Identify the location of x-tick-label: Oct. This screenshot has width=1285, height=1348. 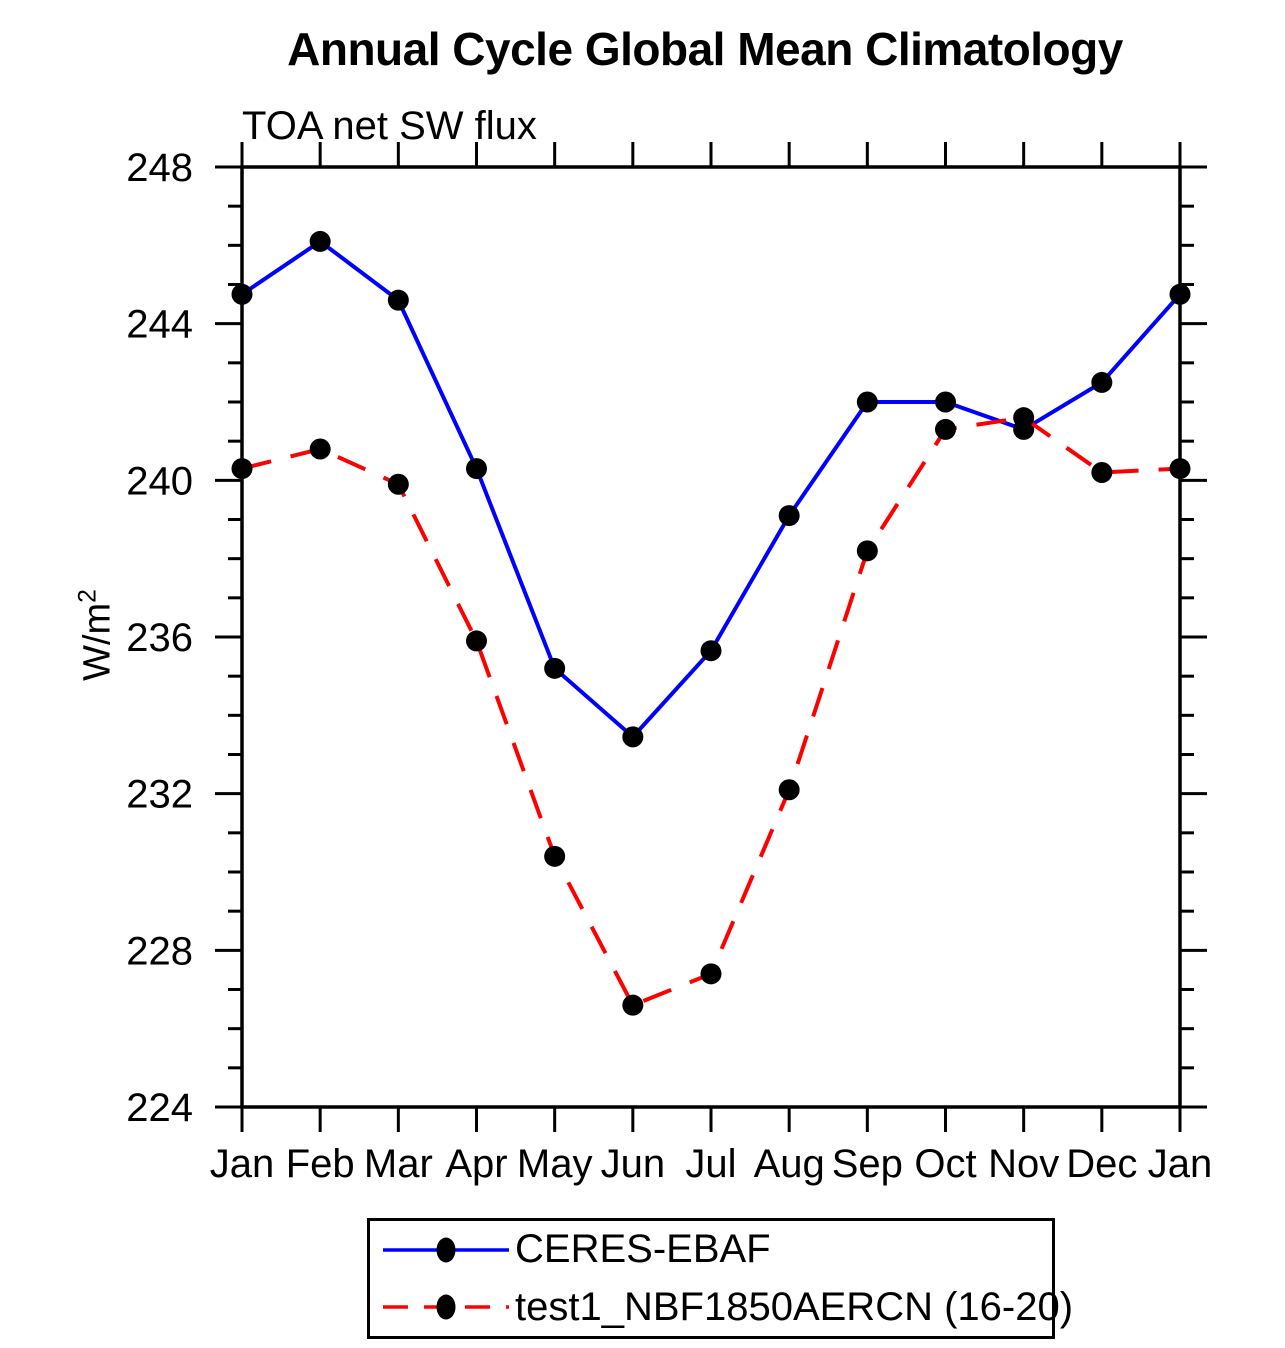
(945, 1164).